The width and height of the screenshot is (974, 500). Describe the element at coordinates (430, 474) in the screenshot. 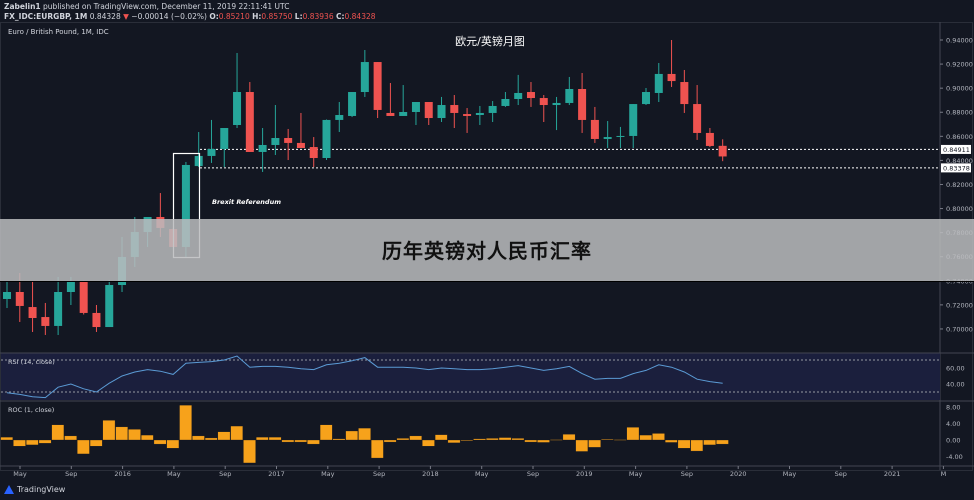

I see `time-tick-label: 2018` at that location.